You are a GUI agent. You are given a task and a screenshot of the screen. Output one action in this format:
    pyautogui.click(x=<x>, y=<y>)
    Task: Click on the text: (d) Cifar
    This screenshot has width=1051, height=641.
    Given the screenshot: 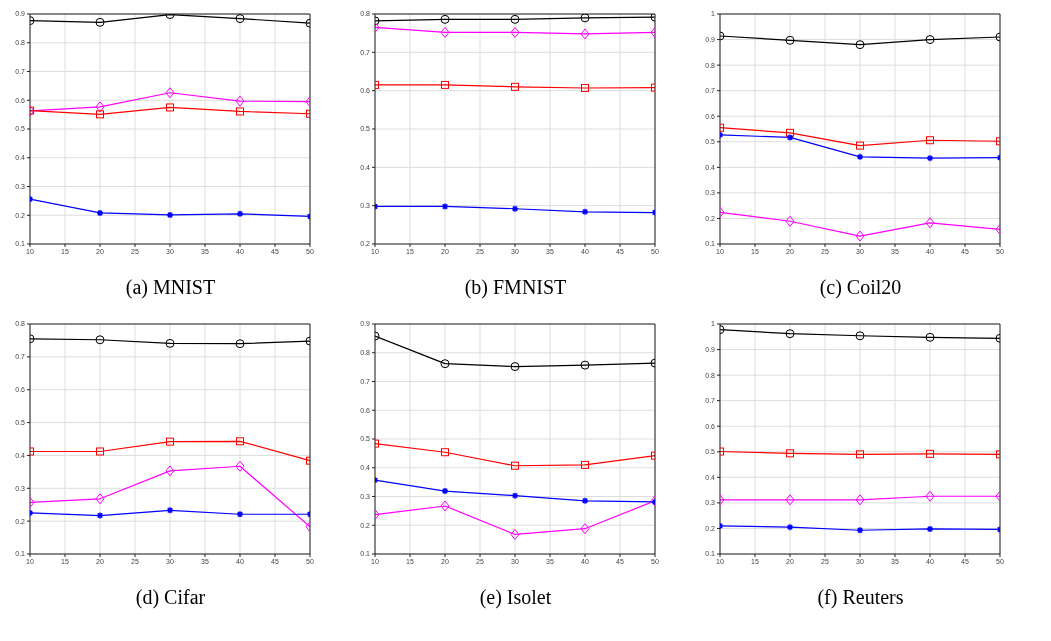 What is the action you would take?
    pyautogui.click(x=170, y=597)
    